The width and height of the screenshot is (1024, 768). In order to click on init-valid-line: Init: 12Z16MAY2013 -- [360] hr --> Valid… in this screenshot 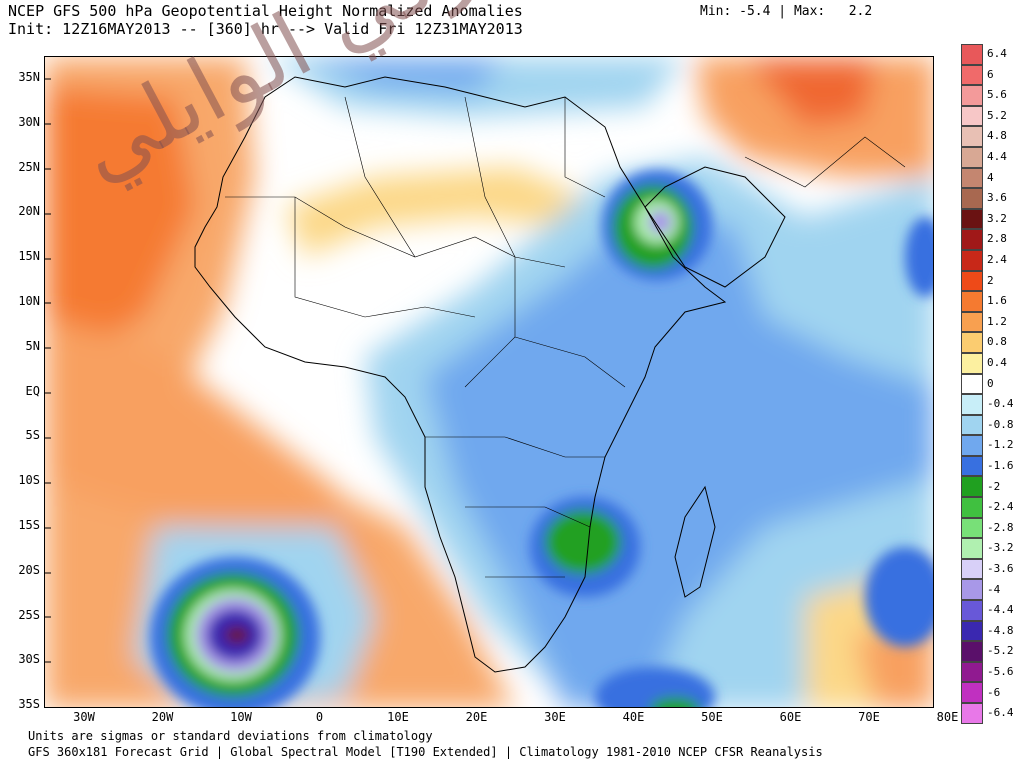, I will do `click(265, 29)`.